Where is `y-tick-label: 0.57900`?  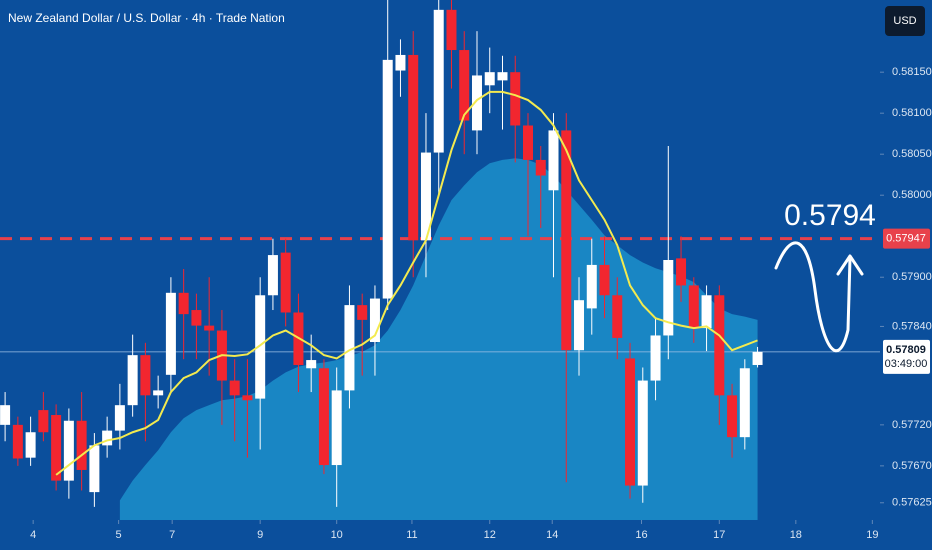
y-tick-label: 0.57900 is located at coordinates (912, 277).